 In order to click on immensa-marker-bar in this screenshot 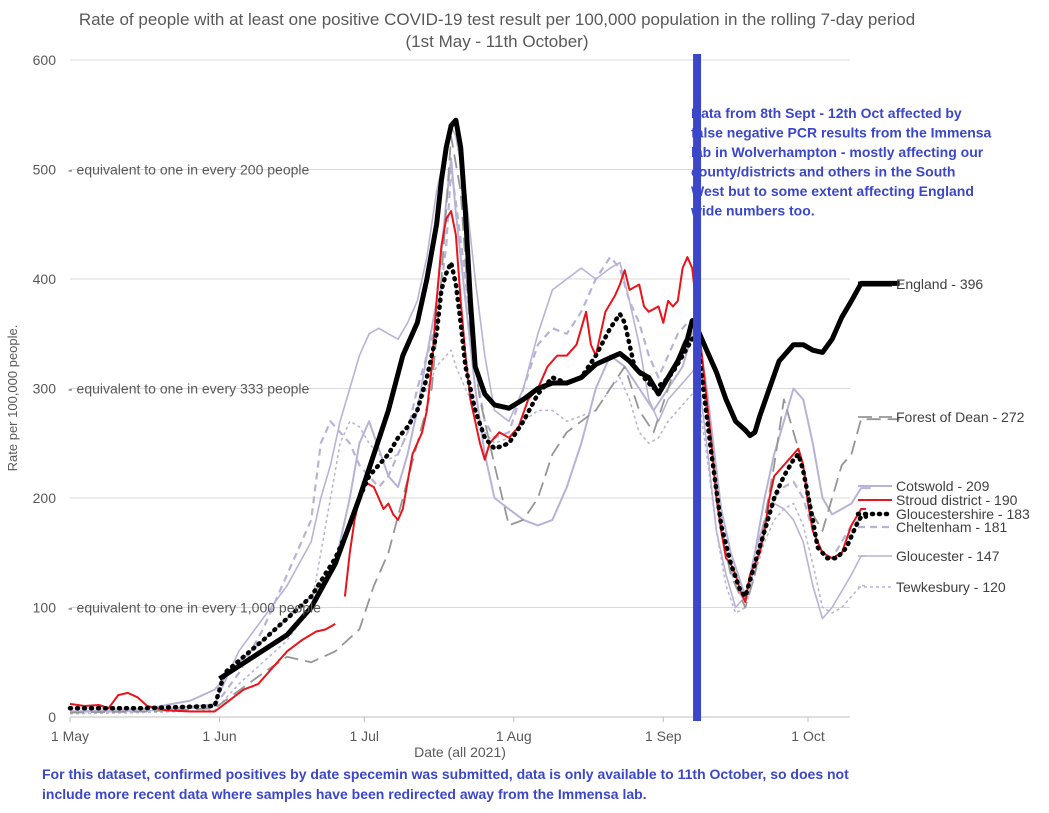, I will do `click(697, 387)`.